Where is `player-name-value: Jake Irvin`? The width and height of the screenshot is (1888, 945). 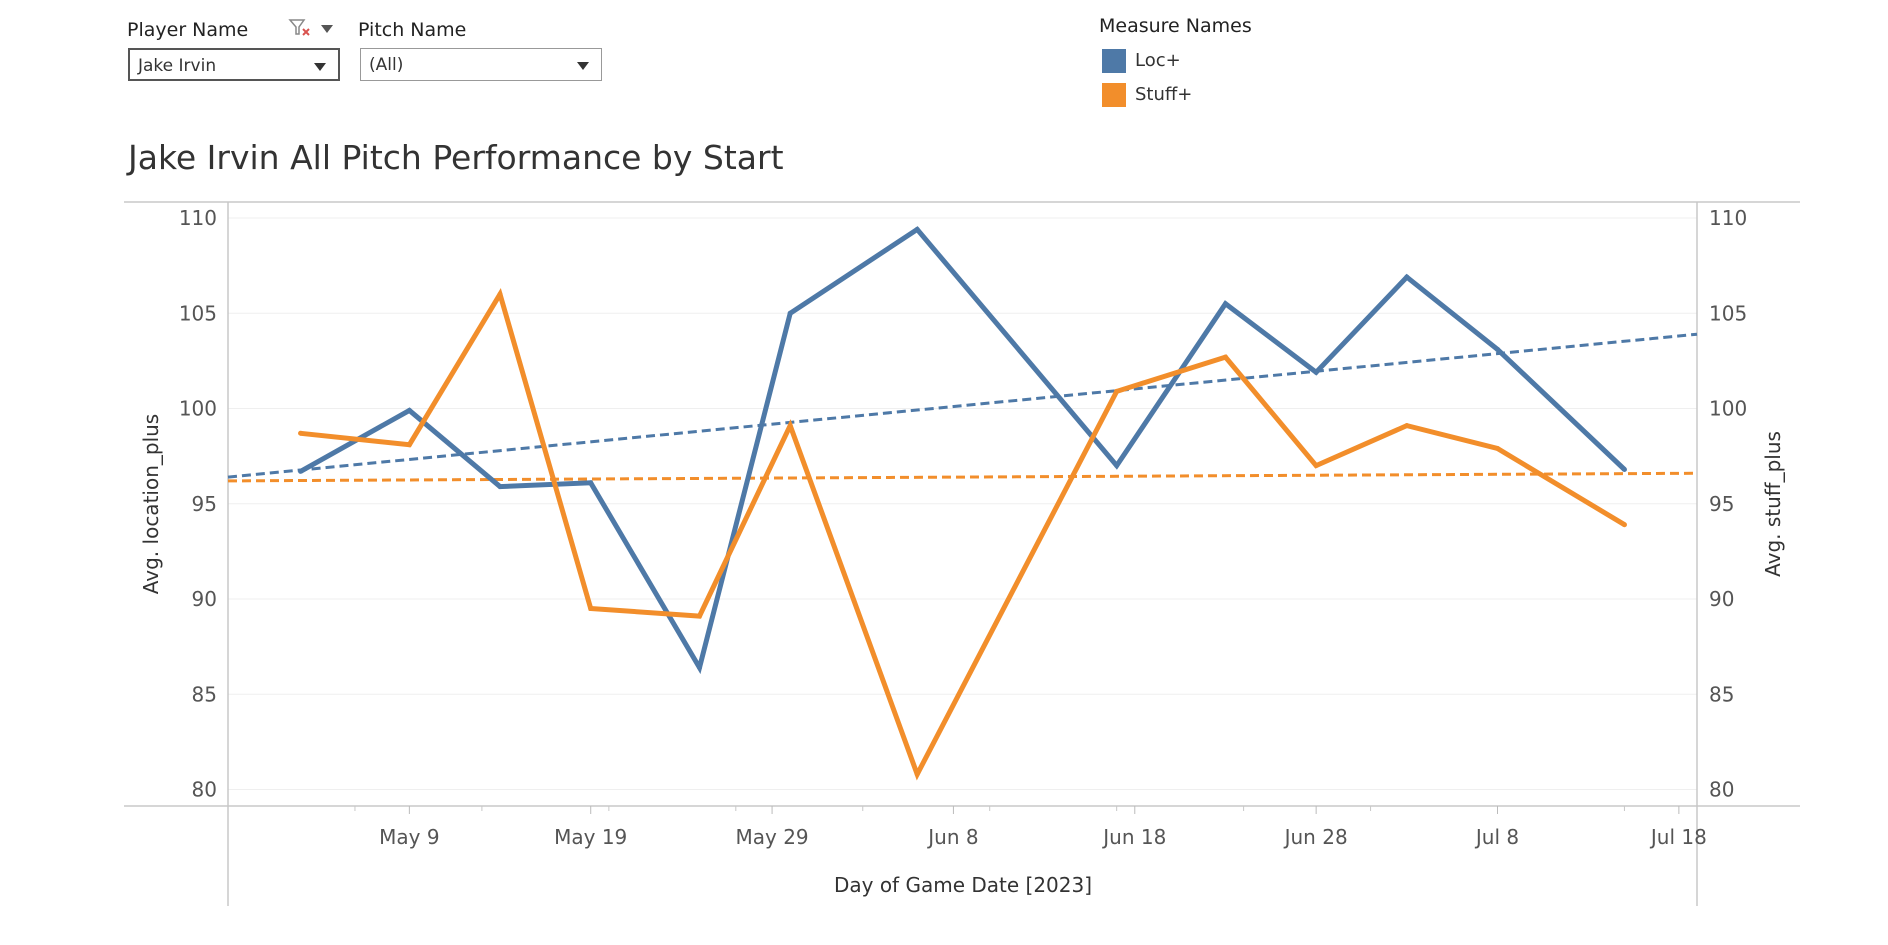
player-name-value: Jake Irvin is located at coordinates (177, 66).